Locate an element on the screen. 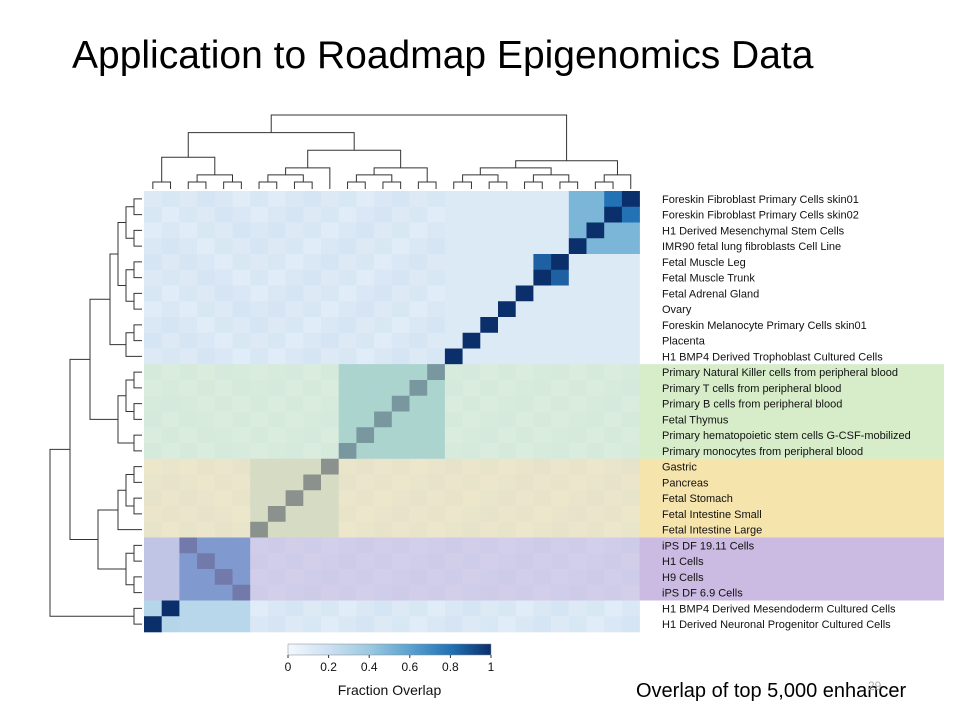  row-label: Fetal Muscle Leg is located at coordinates (704, 263).